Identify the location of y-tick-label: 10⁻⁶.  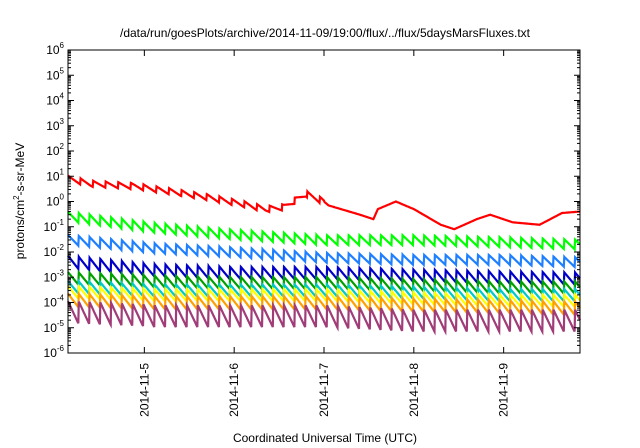
(54, 352).